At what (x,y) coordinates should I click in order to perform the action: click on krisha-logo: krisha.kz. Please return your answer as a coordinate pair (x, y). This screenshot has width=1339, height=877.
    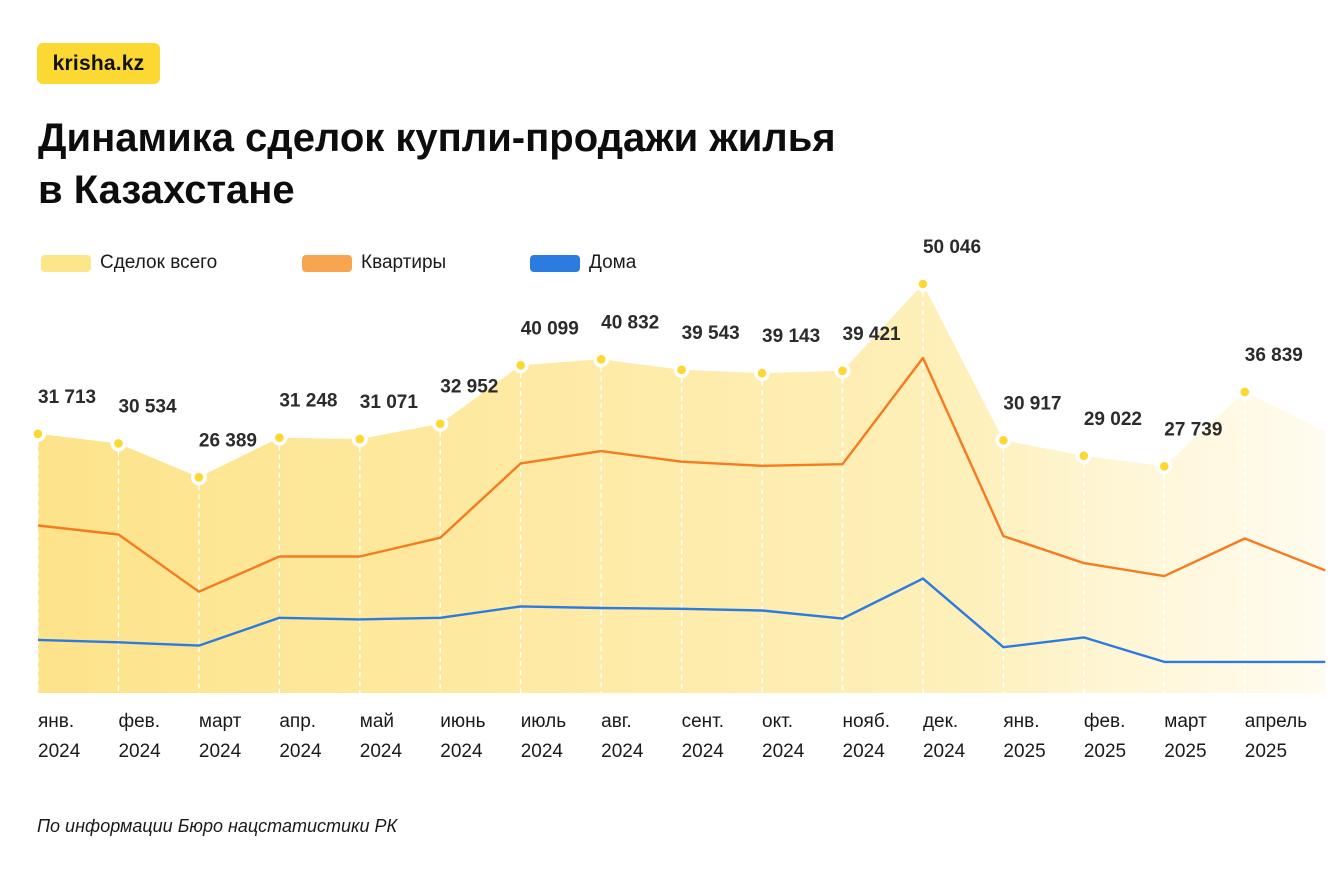
    Looking at the image, I should click on (98, 63).